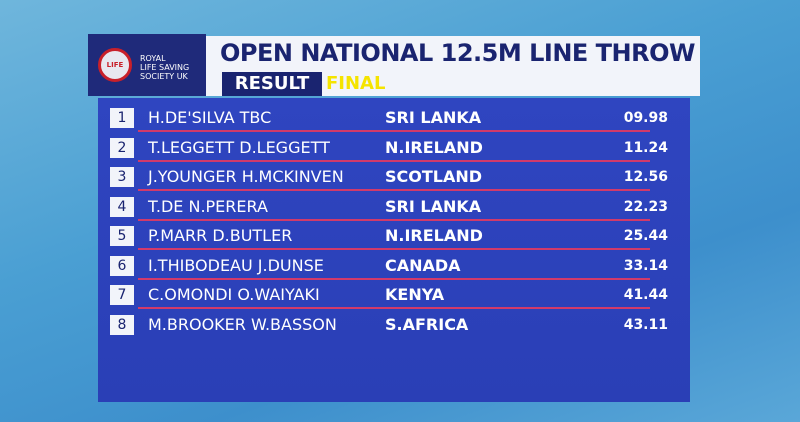  I want to click on time: 22.23, so click(645, 206).